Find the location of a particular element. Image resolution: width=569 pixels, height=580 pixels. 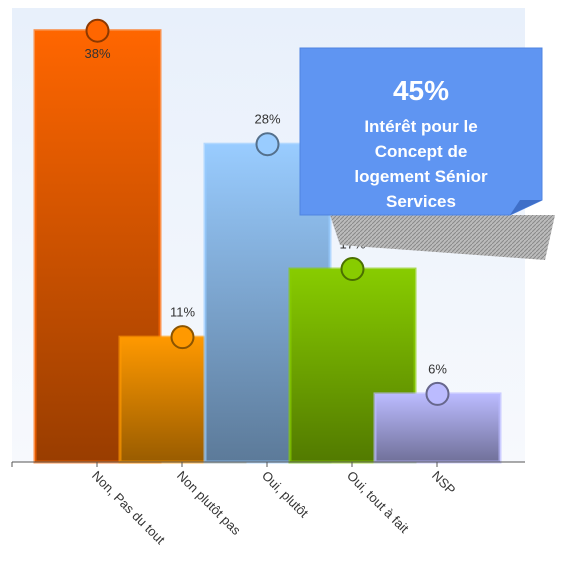

x-tick-label: Non plutôt pas is located at coordinates (209, 503).